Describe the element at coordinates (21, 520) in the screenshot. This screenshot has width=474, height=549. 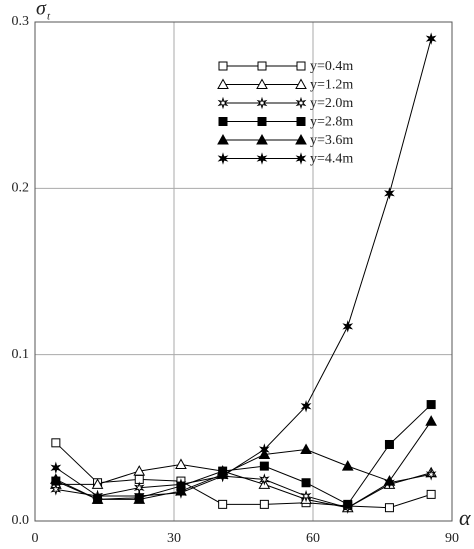
I see `y-tick-label: 0.0` at that location.